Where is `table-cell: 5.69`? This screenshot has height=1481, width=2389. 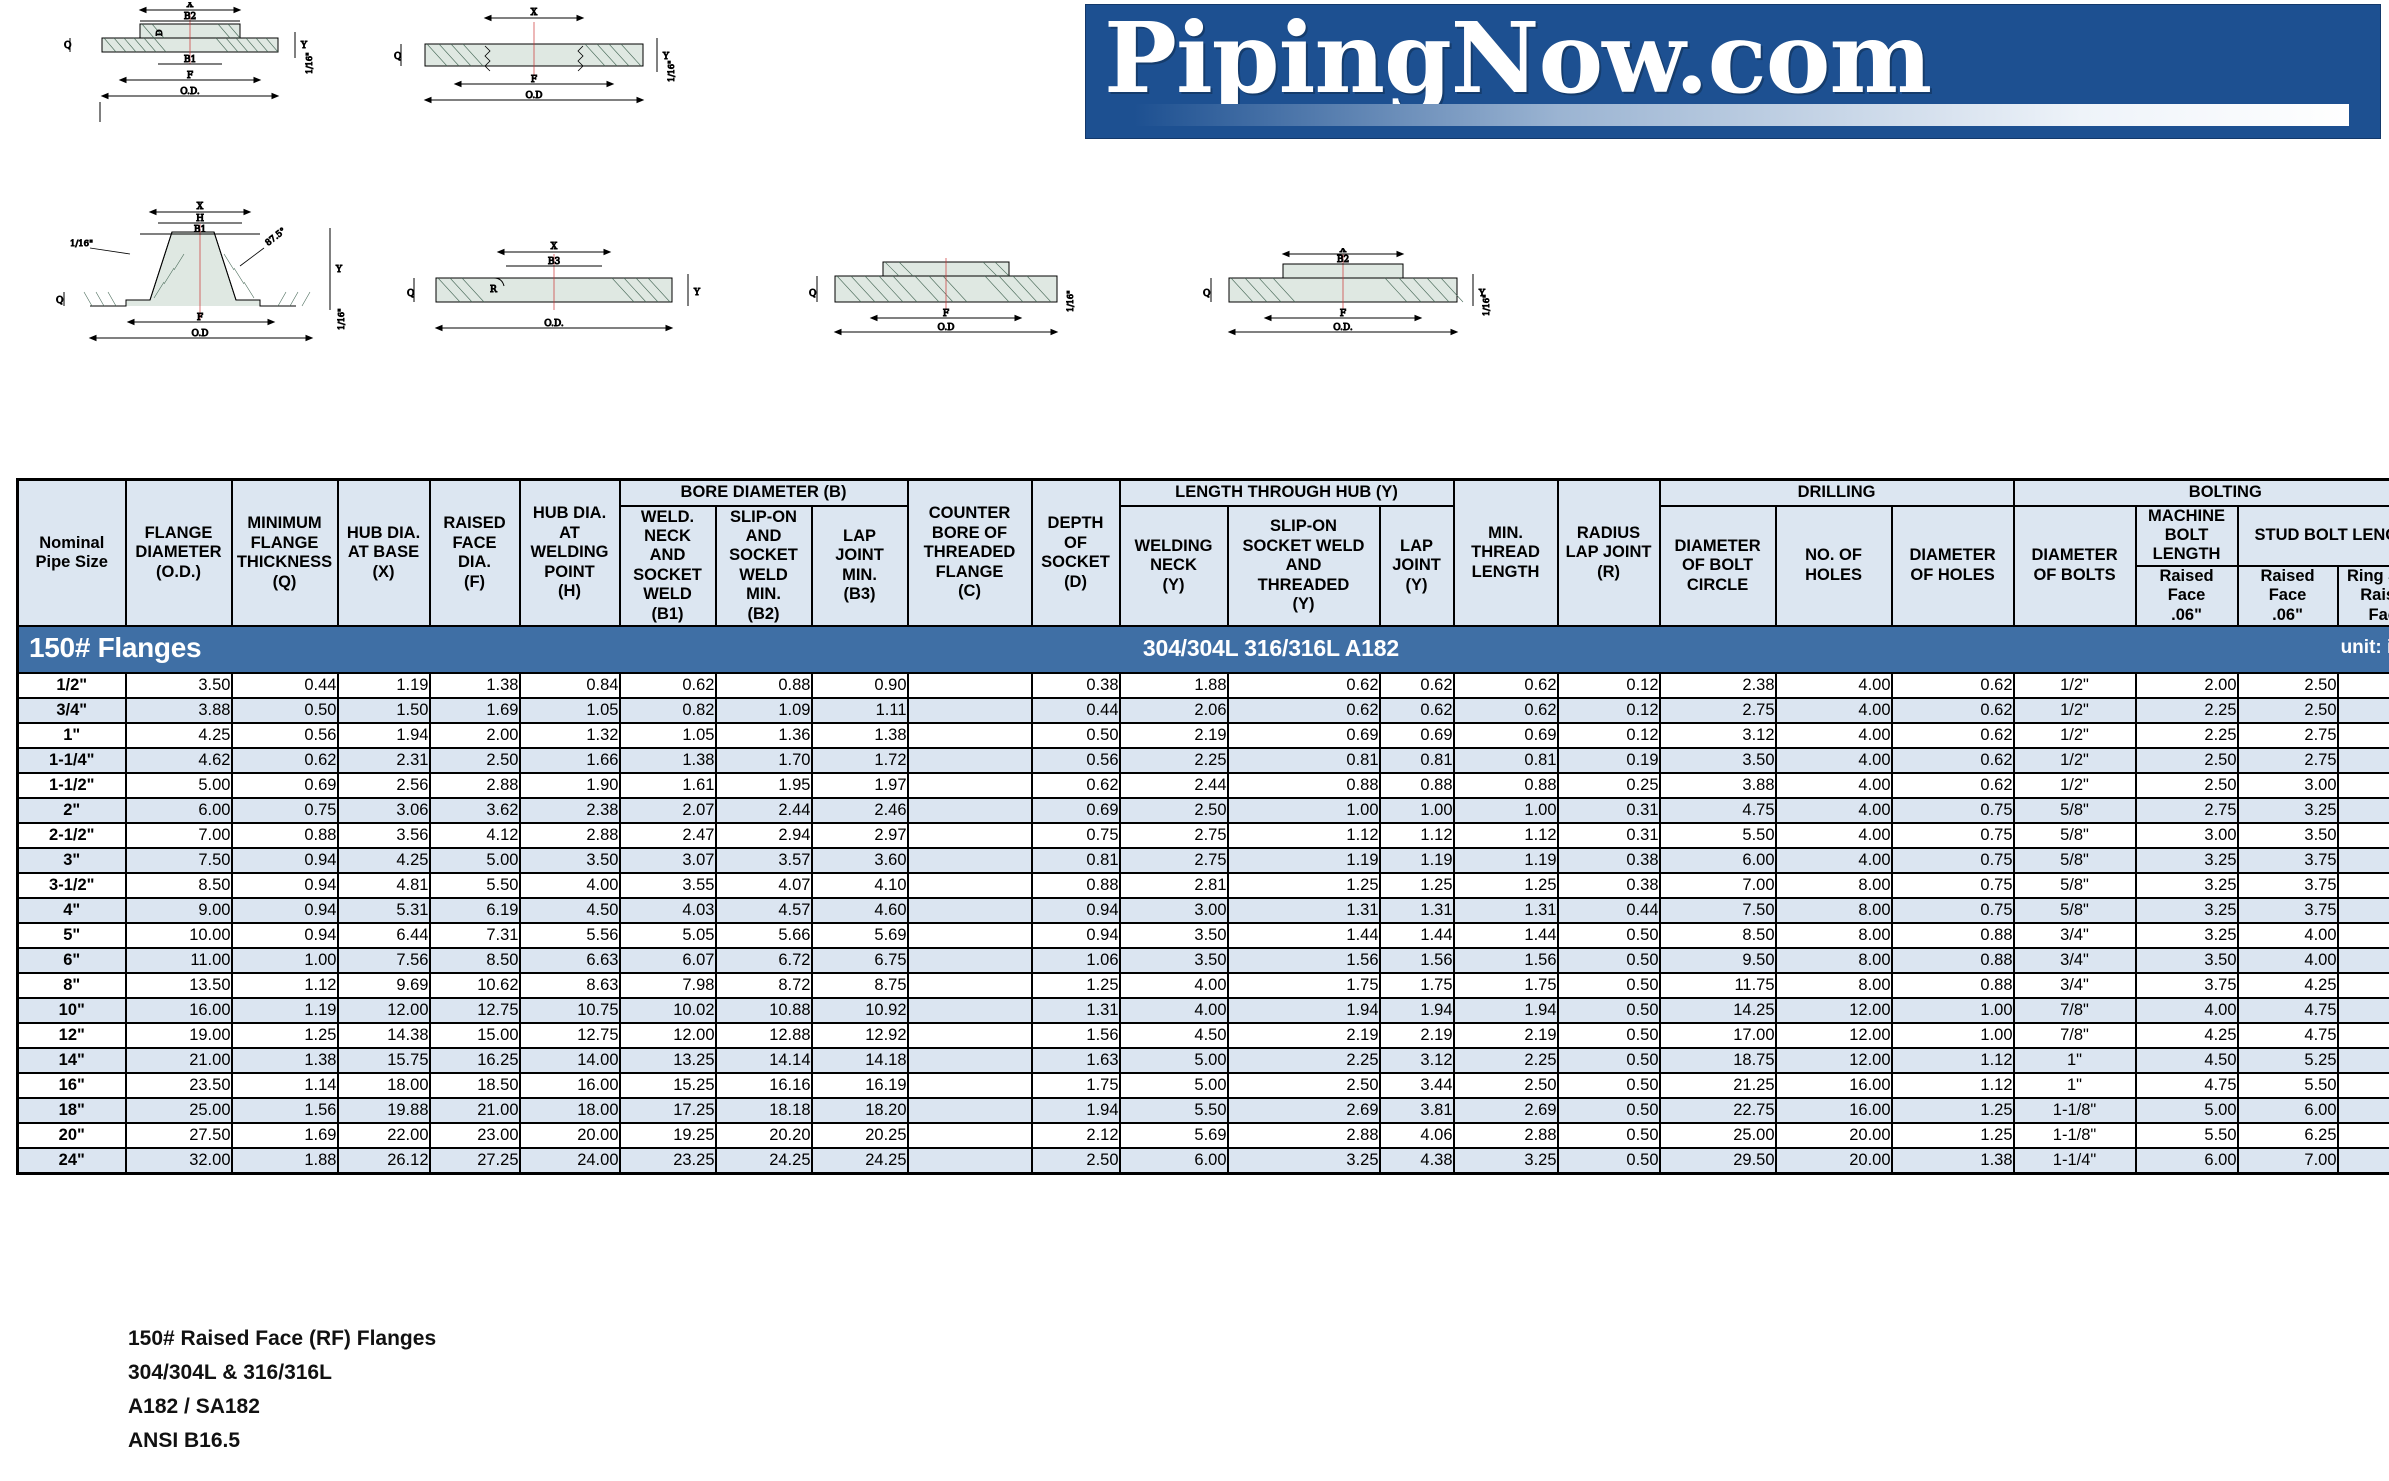
table-cell: 5.69 is located at coordinates (859, 936).